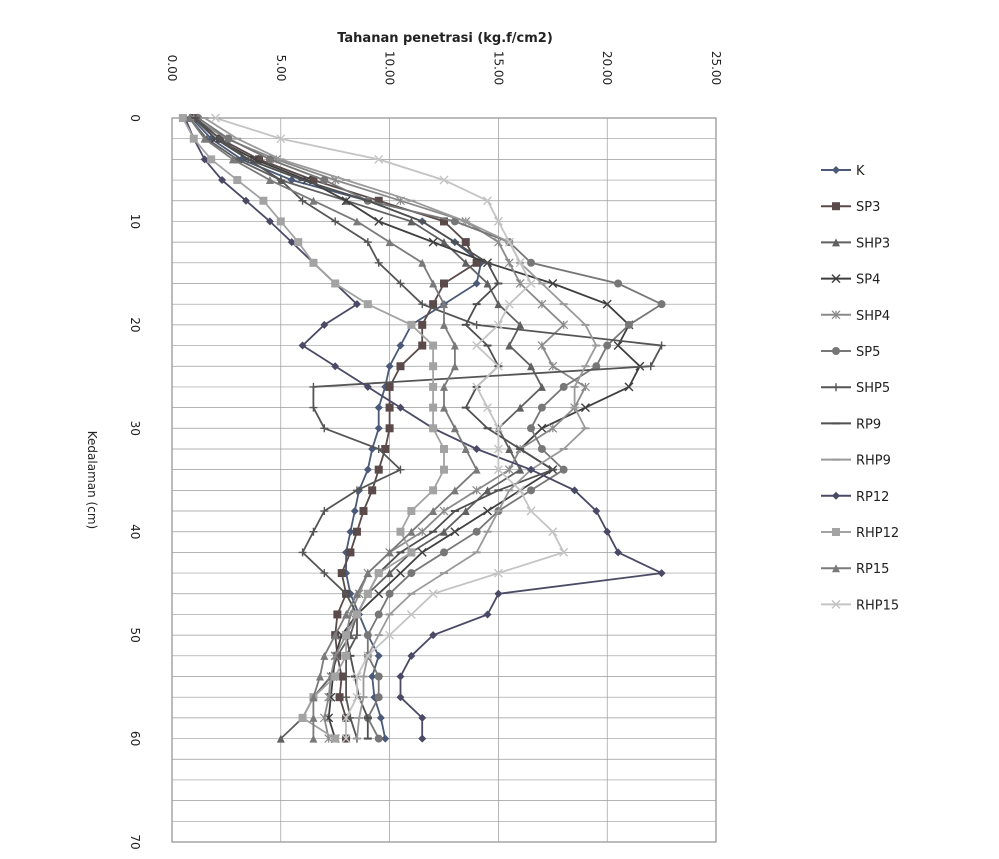  Describe the element at coordinates (843, 171) in the screenshot. I see `legend-item-k: K` at that location.